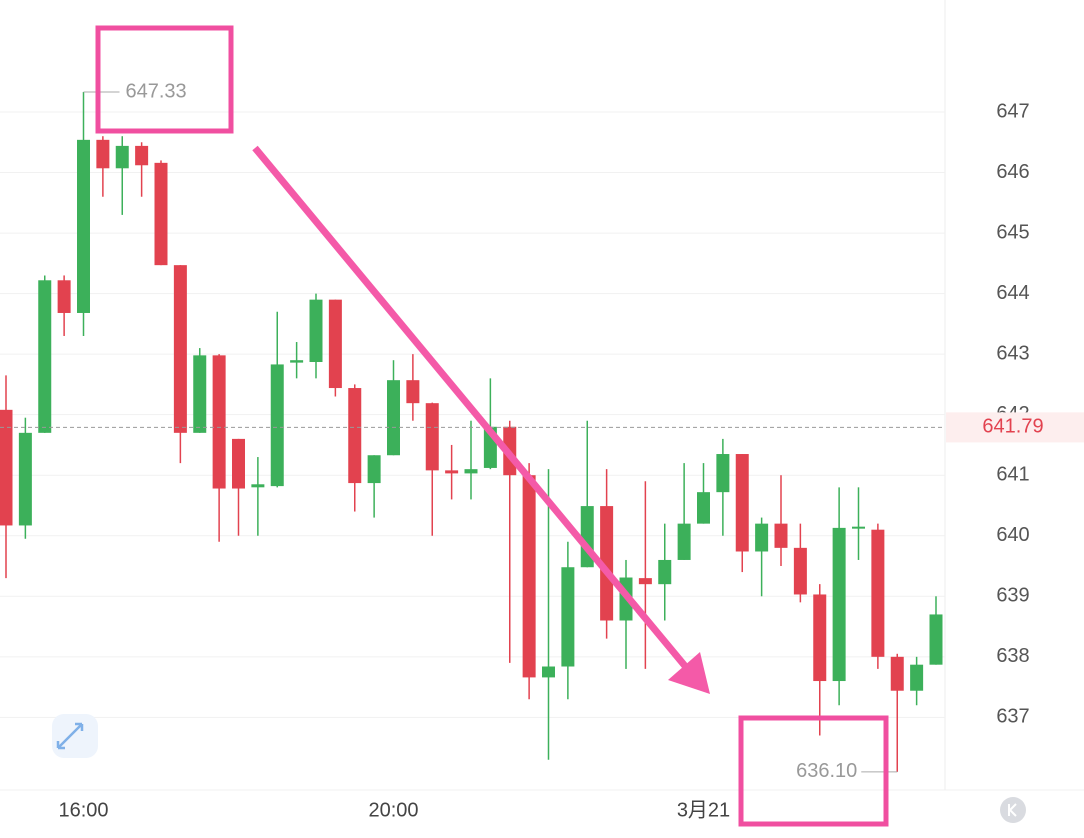 The height and width of the screenshot is (838, 1084). Describe the element at coordinates (1012, 427) in the screenshot. I see `last-price-label: 641.79` at that location.